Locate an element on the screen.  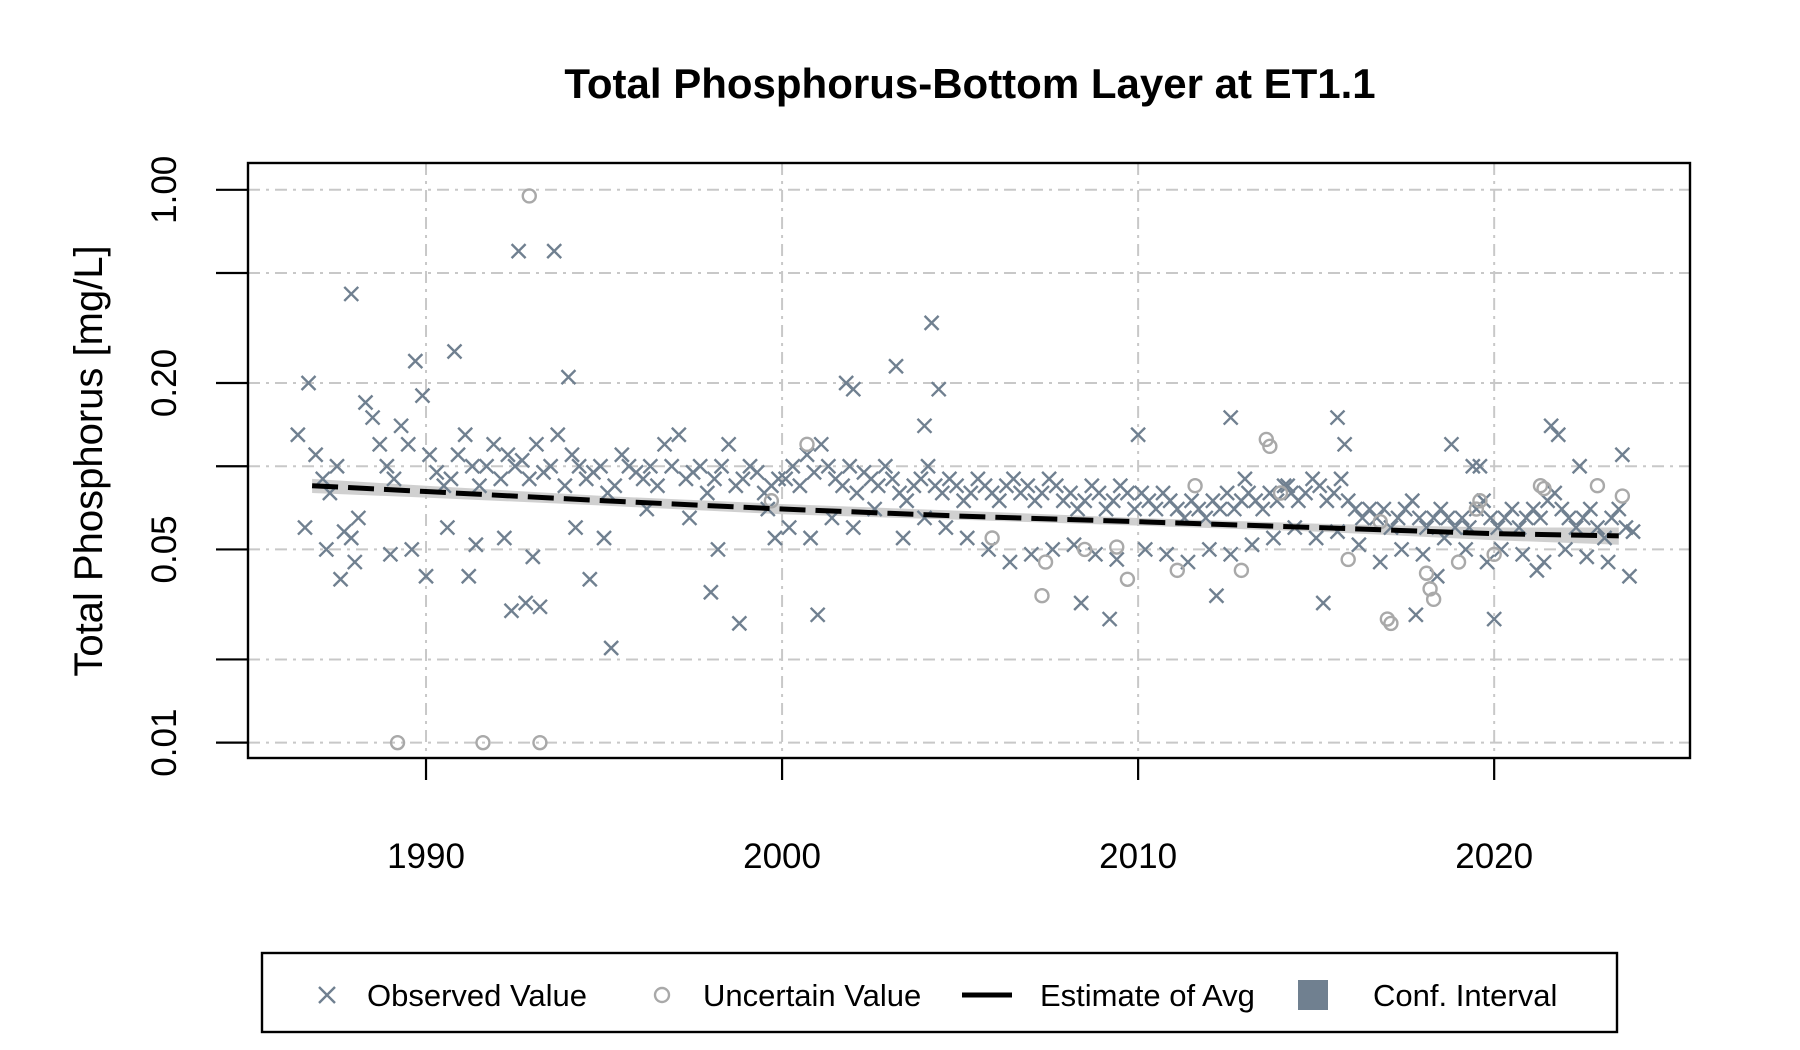
chart-title: Total Phosphorus-Bottom Layer at ET1.1 is located at coordinates (969, 83).